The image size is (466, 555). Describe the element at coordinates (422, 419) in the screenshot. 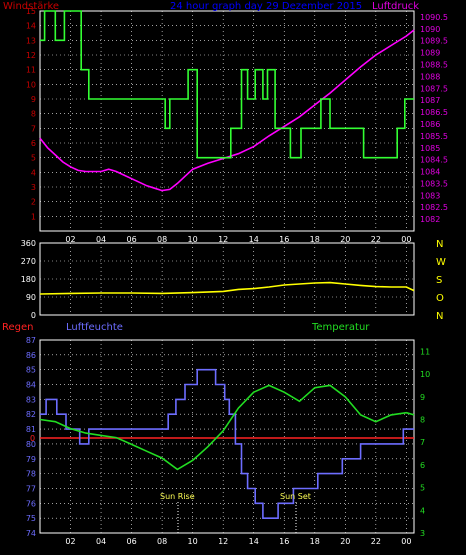

I see `y2-tick-label: 8` at that location.